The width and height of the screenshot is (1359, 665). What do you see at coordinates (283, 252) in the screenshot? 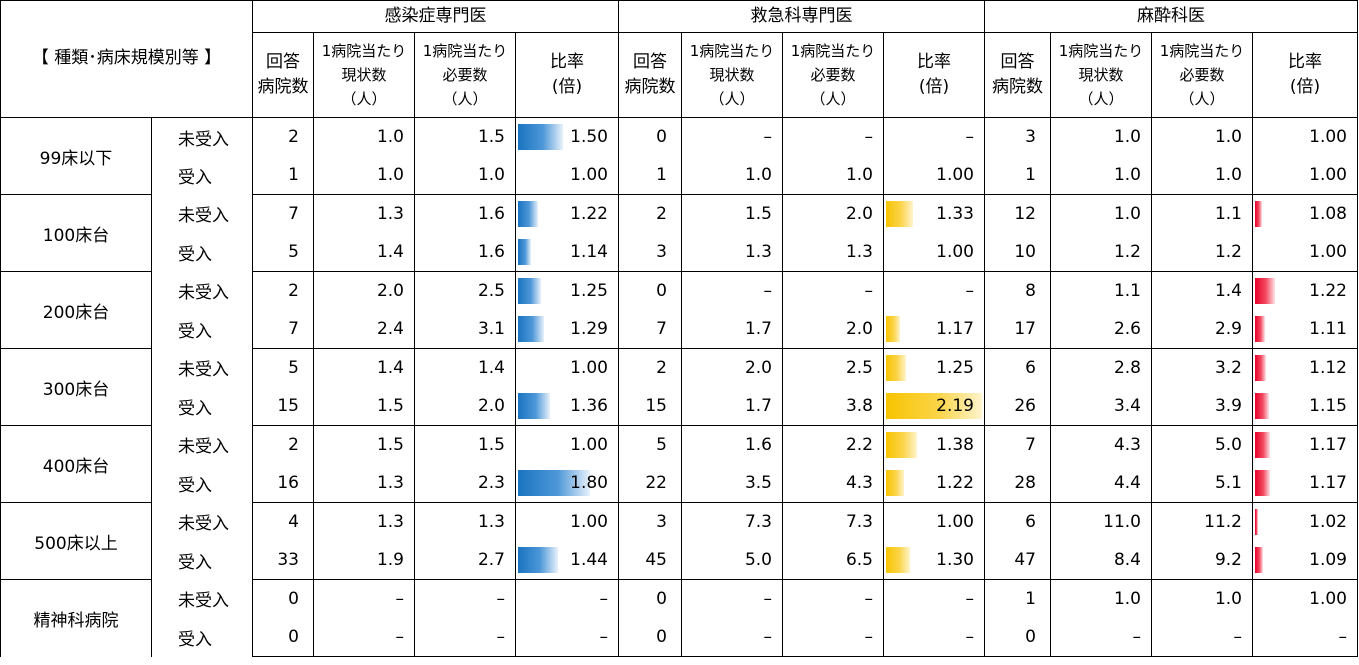
I see `inf-hospital-count: 5` at bounding box center [283, 252].